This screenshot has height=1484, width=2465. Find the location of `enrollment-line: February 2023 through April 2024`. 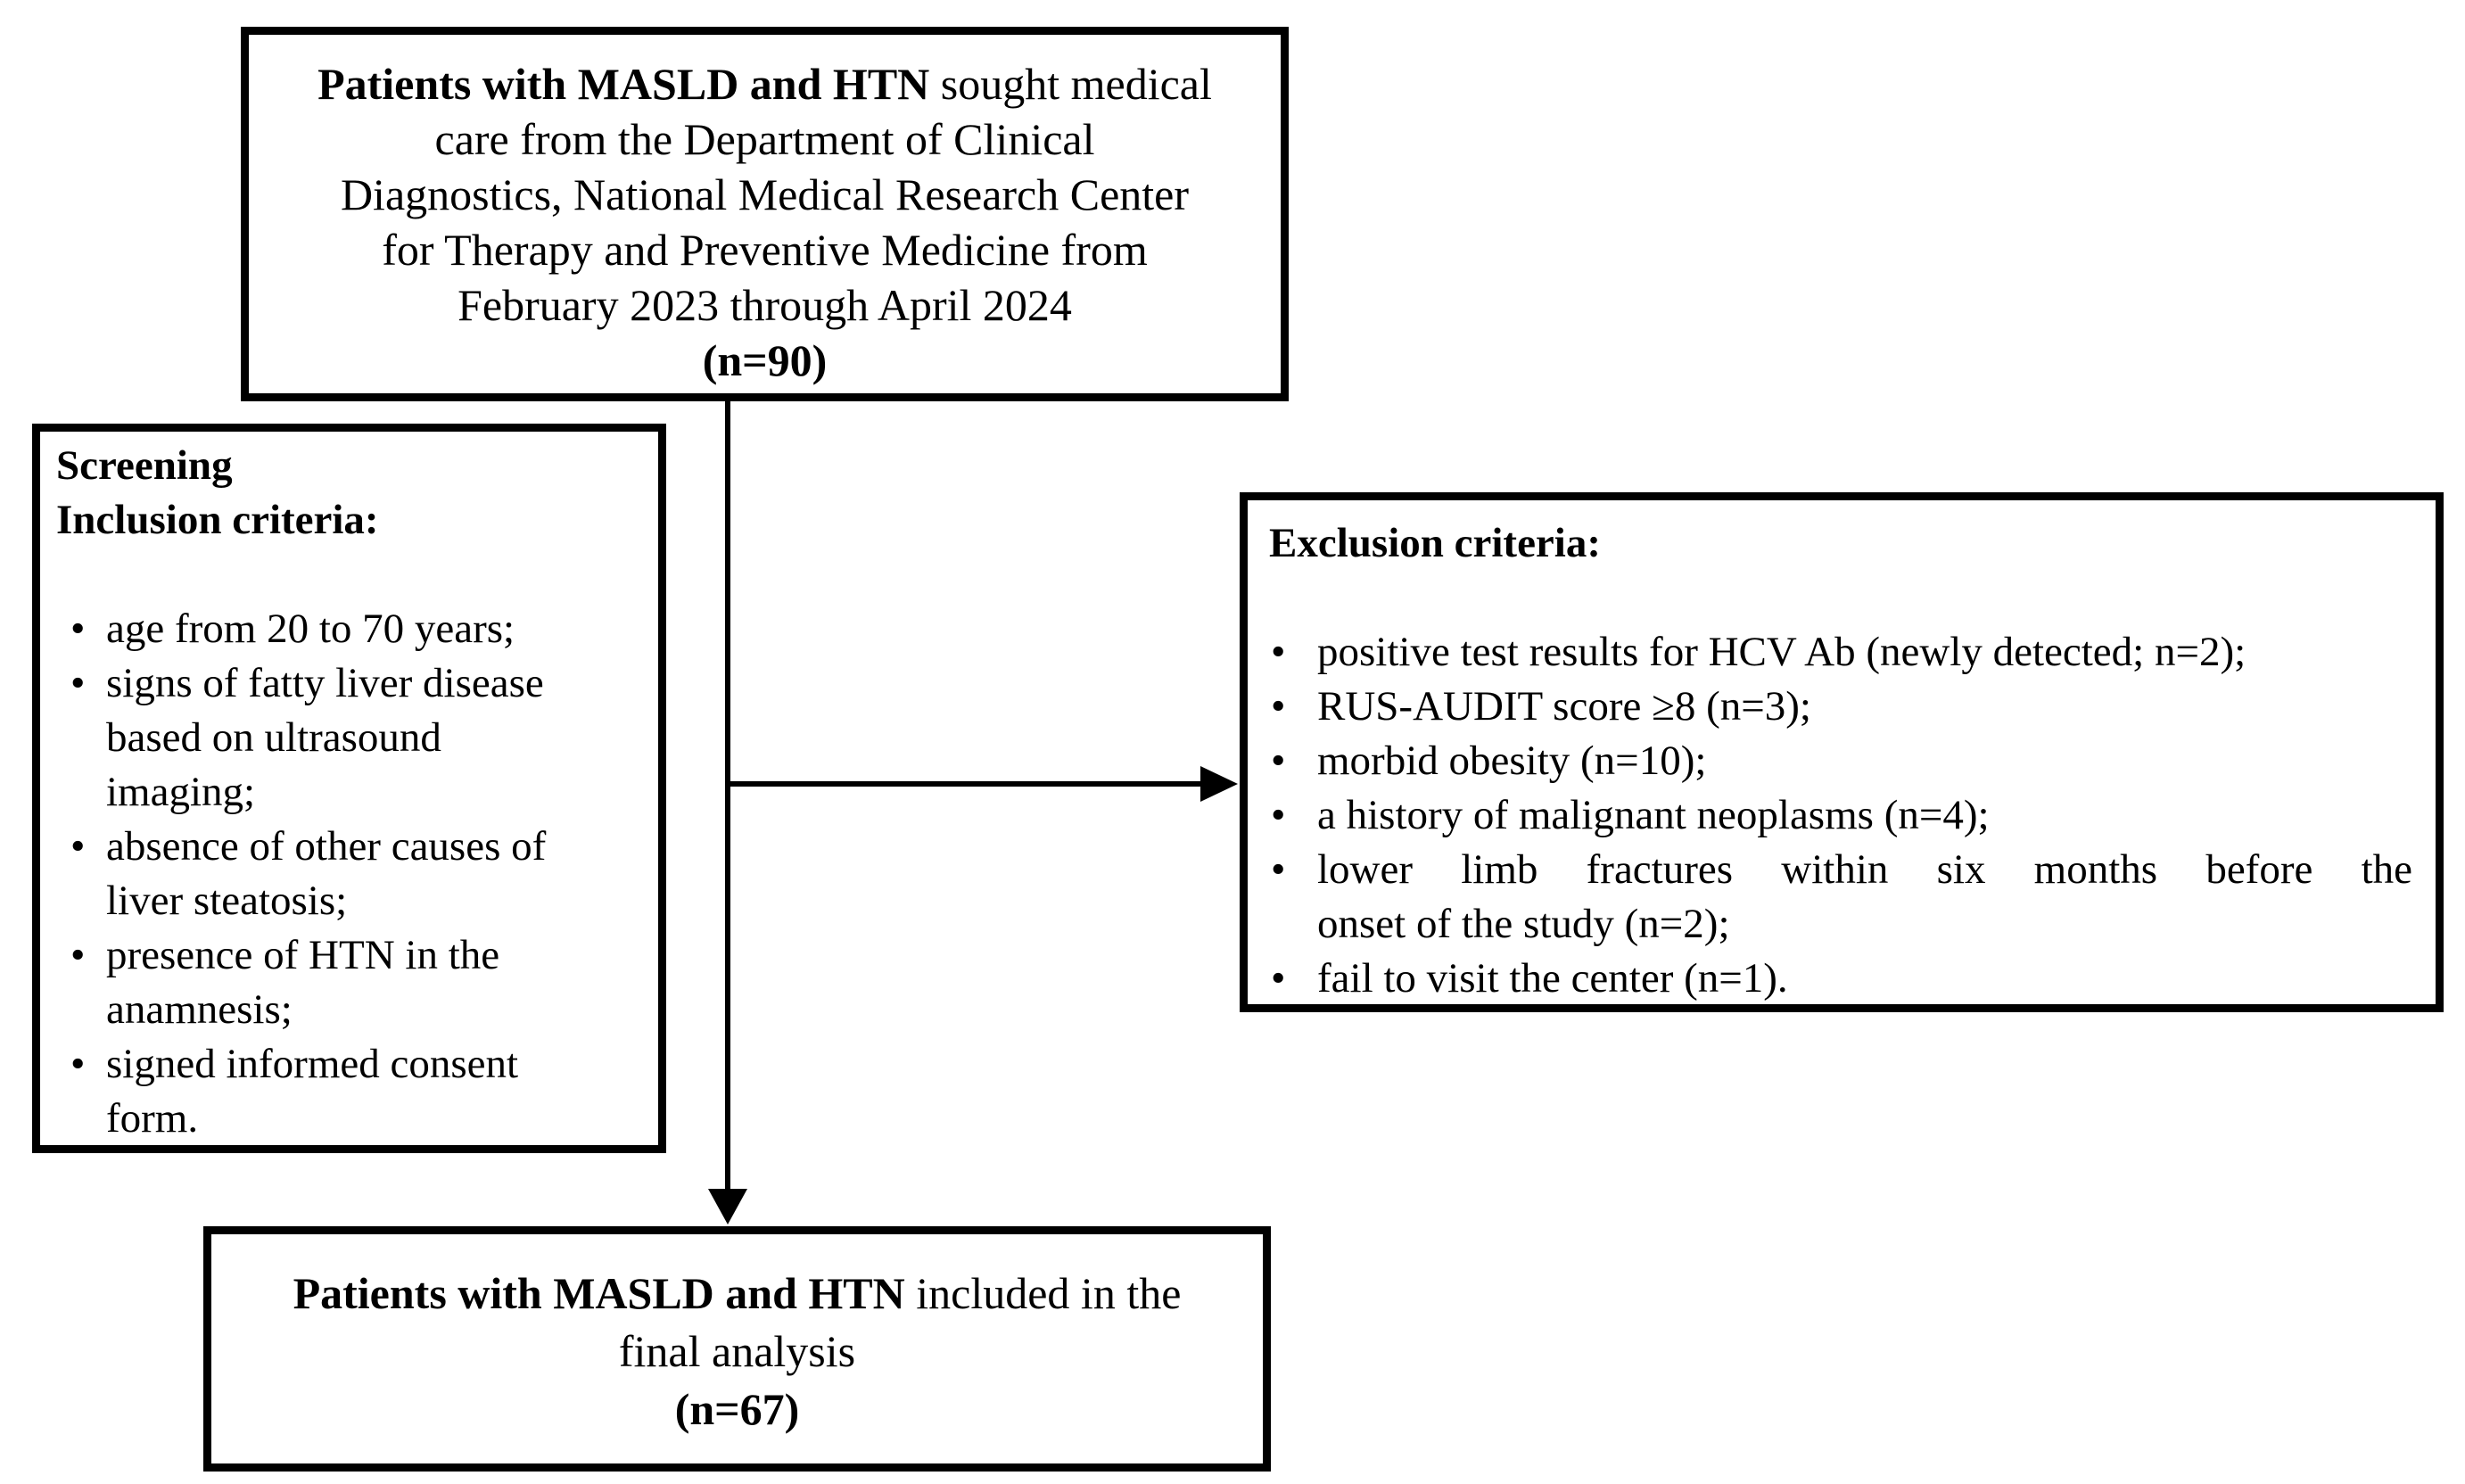

enrollment-line: February 2023 through April 2024 is located at coordinates (765, 305).